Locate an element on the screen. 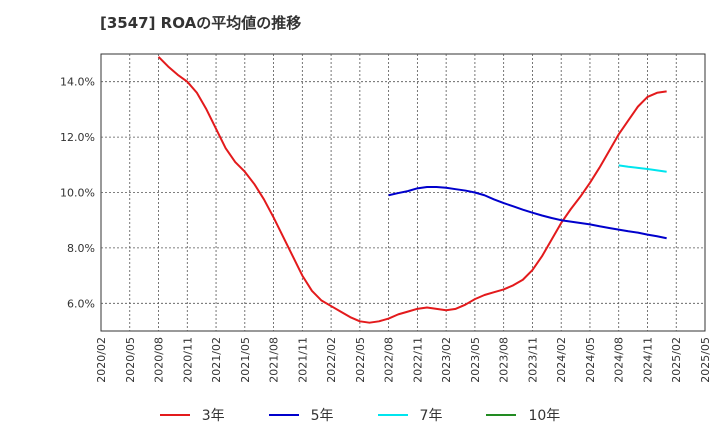 Image resolution: width=720 pixels, height=440 pixels. x-tick-label: 2020/05 is located at coordinates (130, 360).